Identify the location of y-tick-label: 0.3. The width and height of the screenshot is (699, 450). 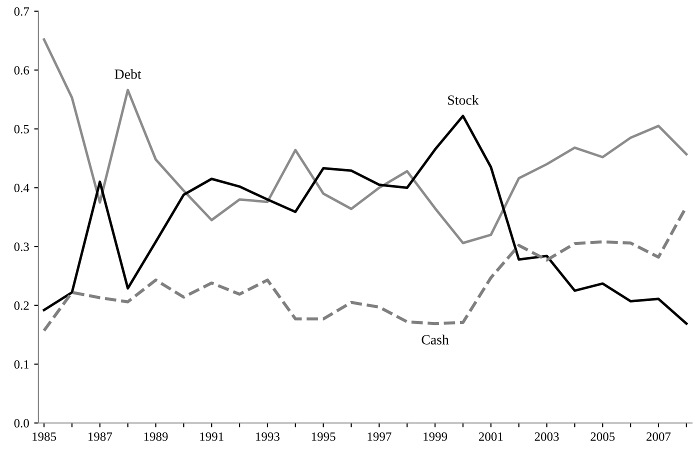
(21, 247).